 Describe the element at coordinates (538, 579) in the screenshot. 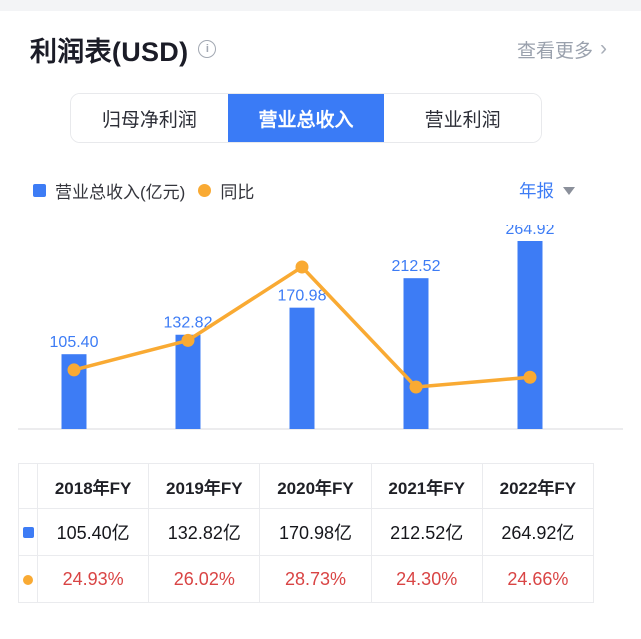

I see `table-cell-2022年FY-yoy: 24.66%` at that location.